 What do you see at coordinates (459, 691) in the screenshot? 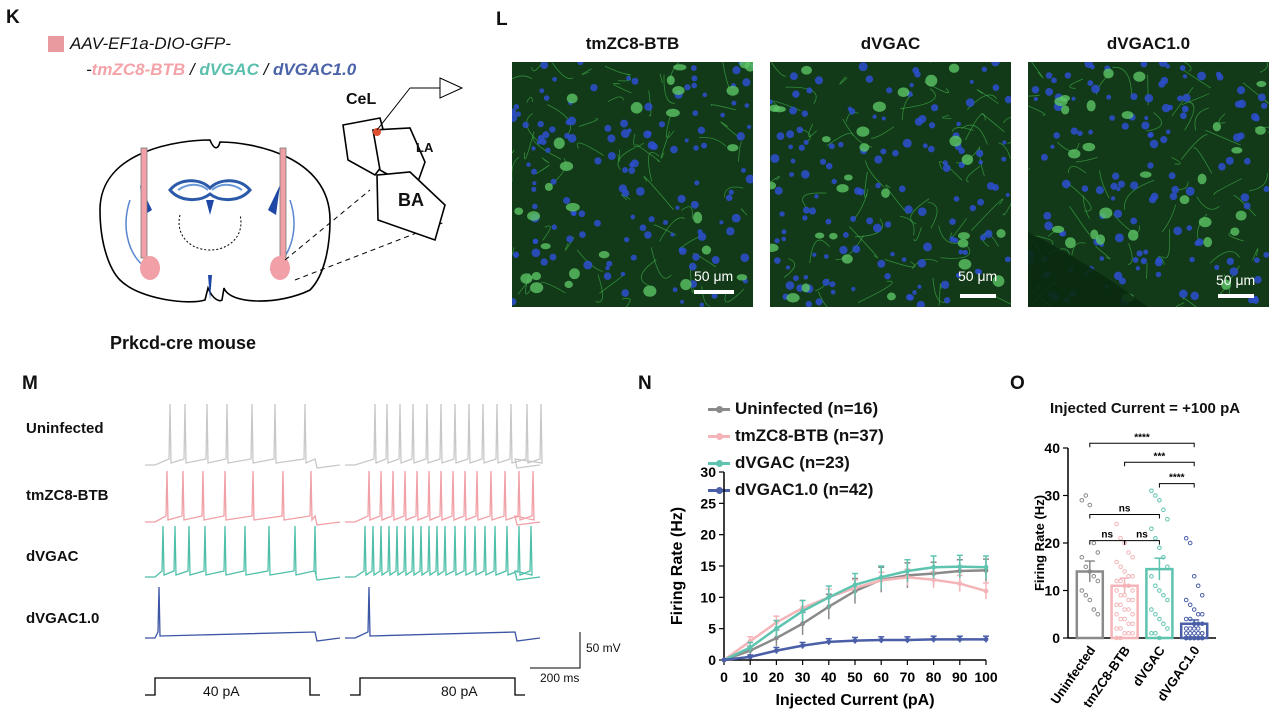
I see `step-label-80: 80 pA` at bounding box center [459, 691].